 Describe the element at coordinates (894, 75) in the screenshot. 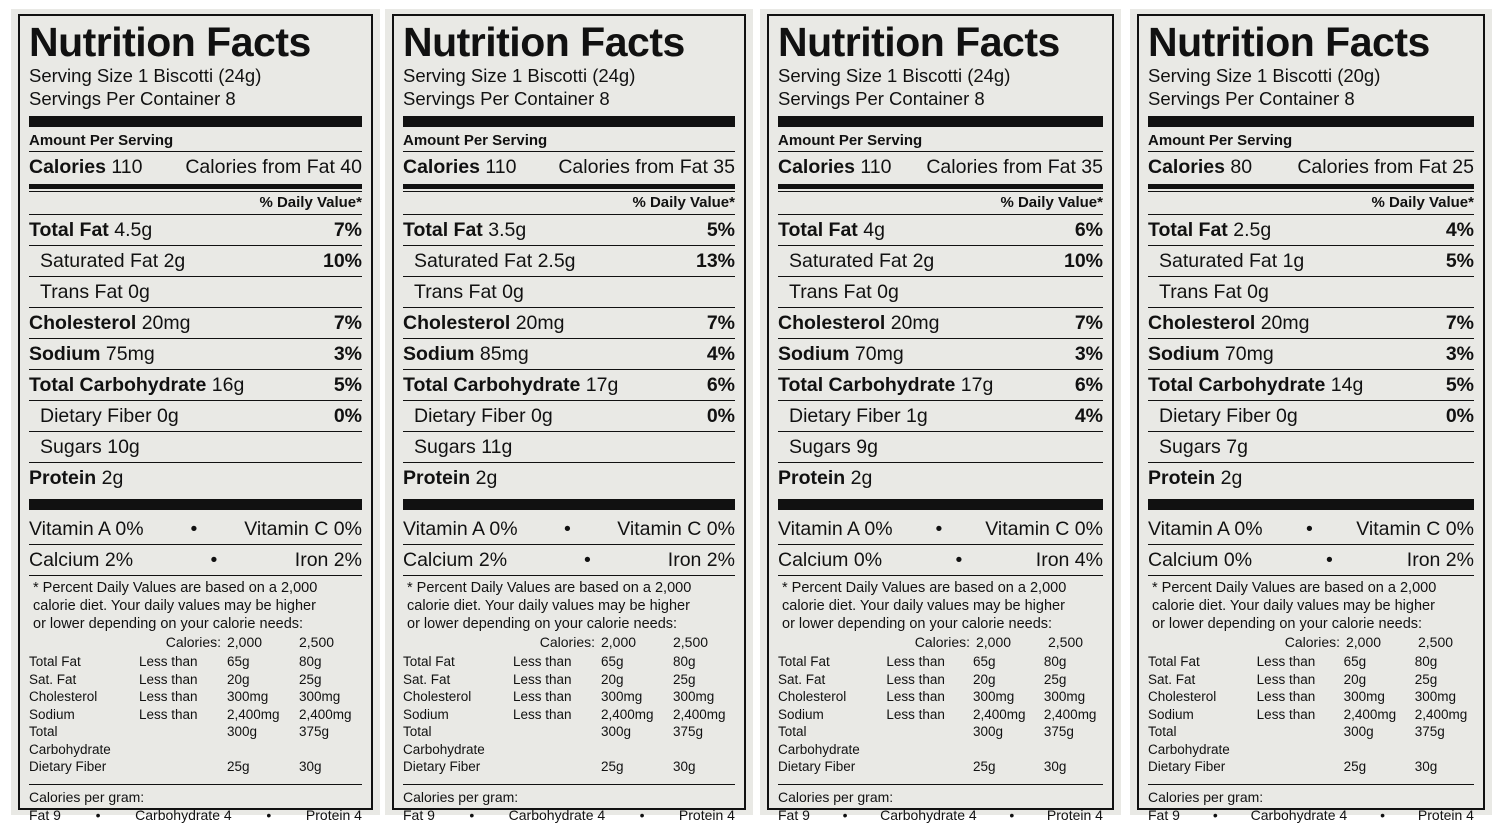

I see `serving-size: Serving Size 1 Biscotti (24g)` at that location.